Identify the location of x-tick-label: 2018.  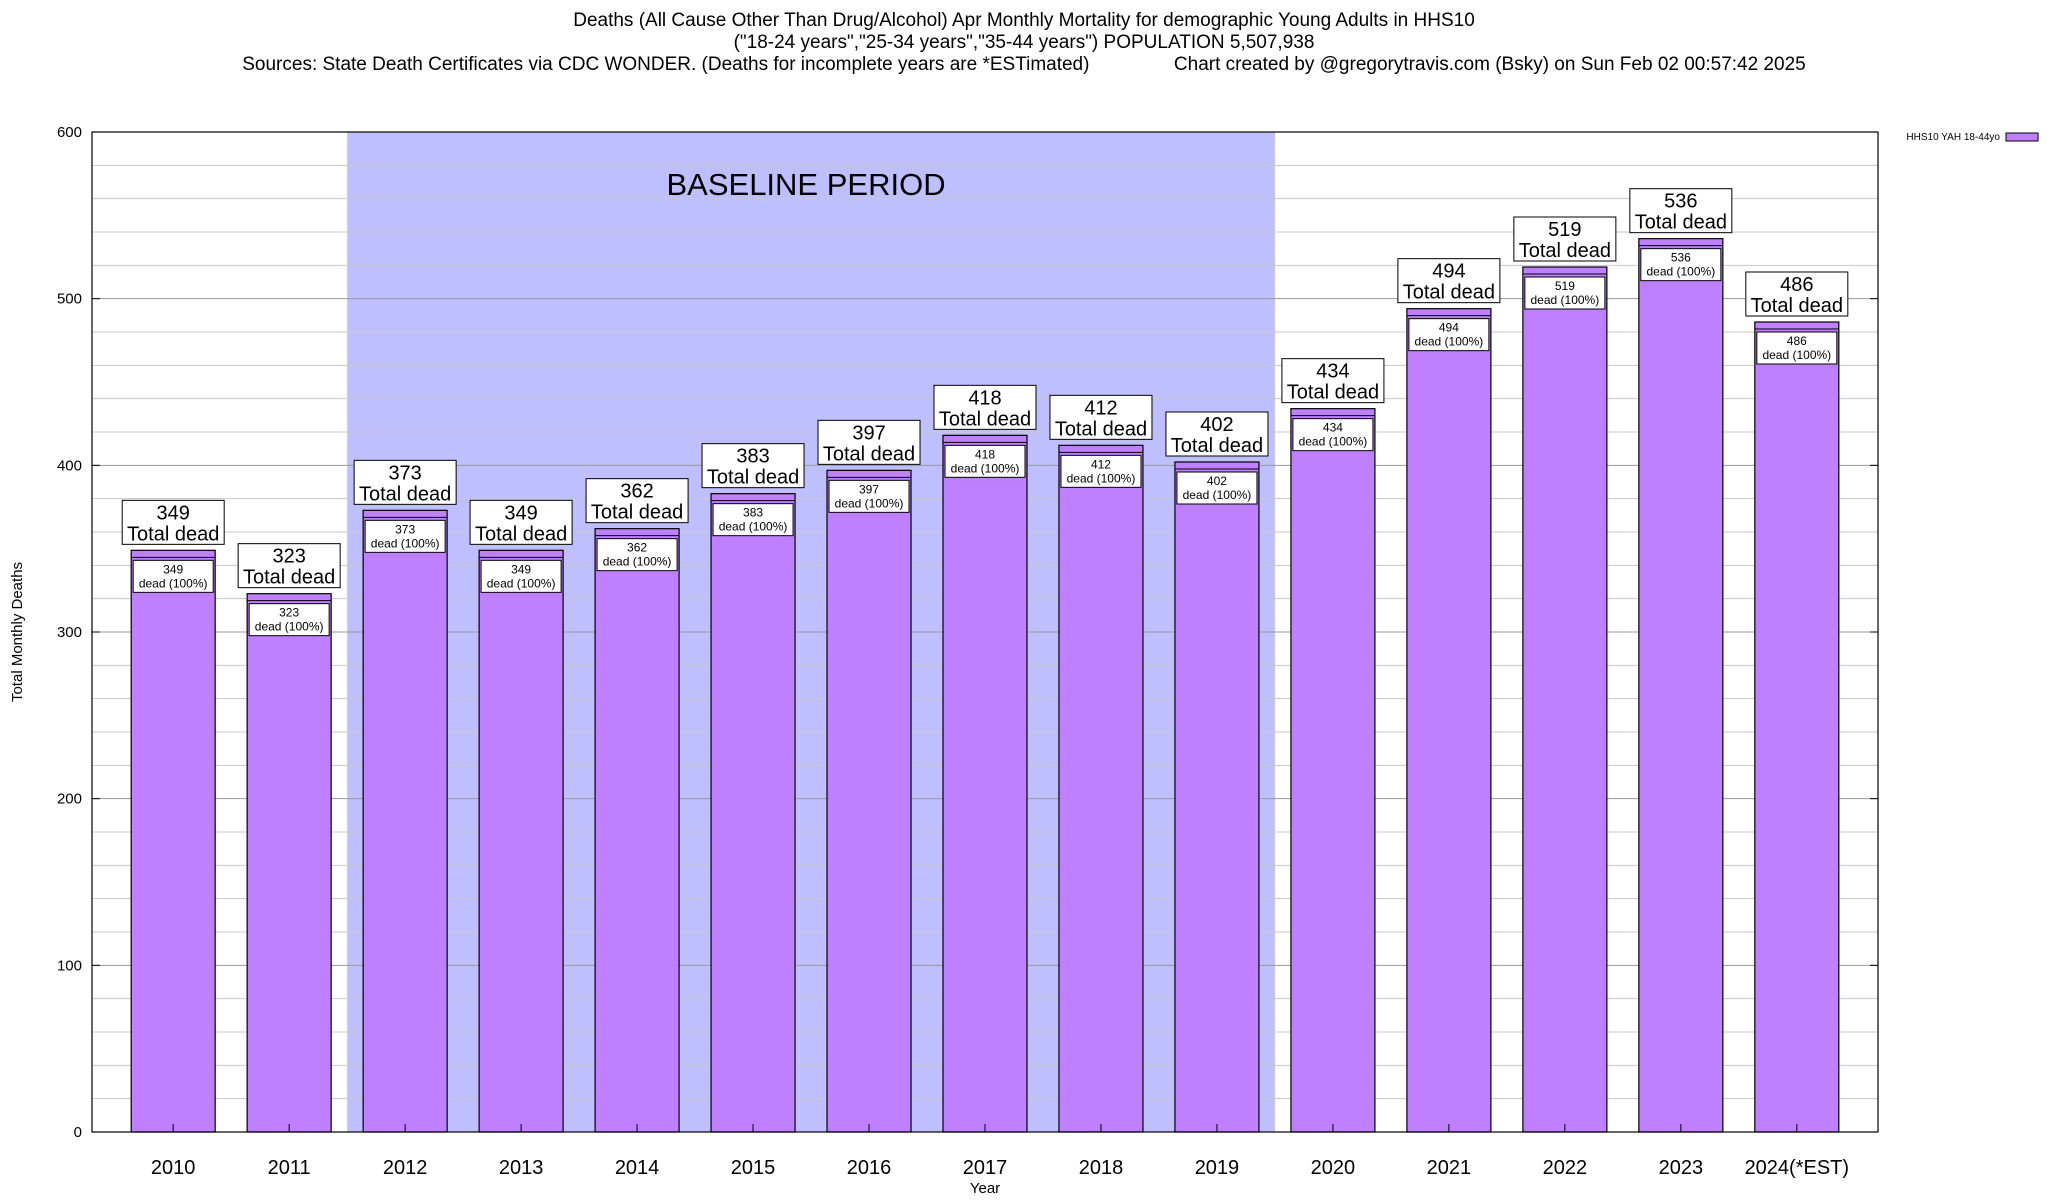
(1101, 1168).